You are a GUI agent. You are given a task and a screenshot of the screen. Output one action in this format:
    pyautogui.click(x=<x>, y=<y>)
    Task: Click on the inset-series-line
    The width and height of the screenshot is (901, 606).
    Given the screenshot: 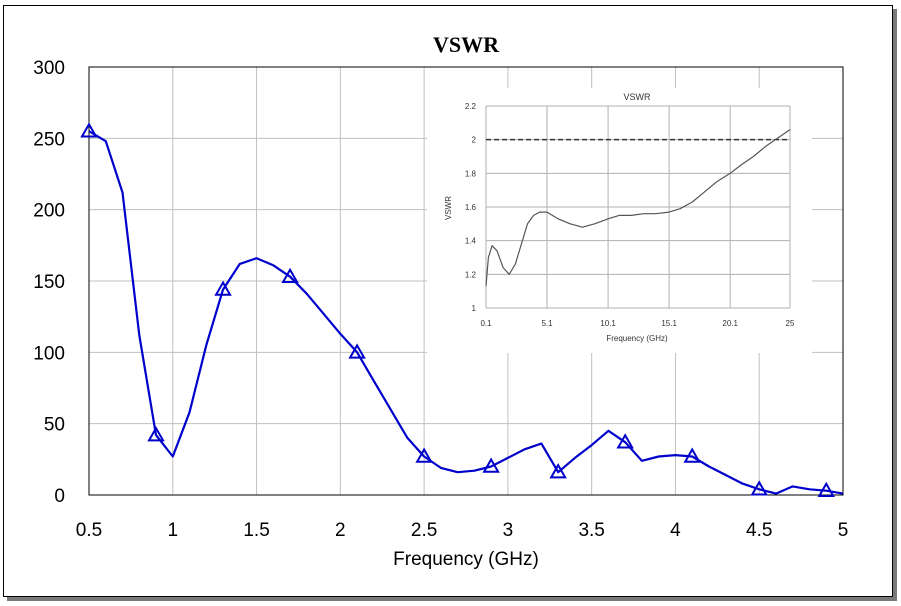 What is the action you would take?
    pyautogui.click(x=638, y=208)
    